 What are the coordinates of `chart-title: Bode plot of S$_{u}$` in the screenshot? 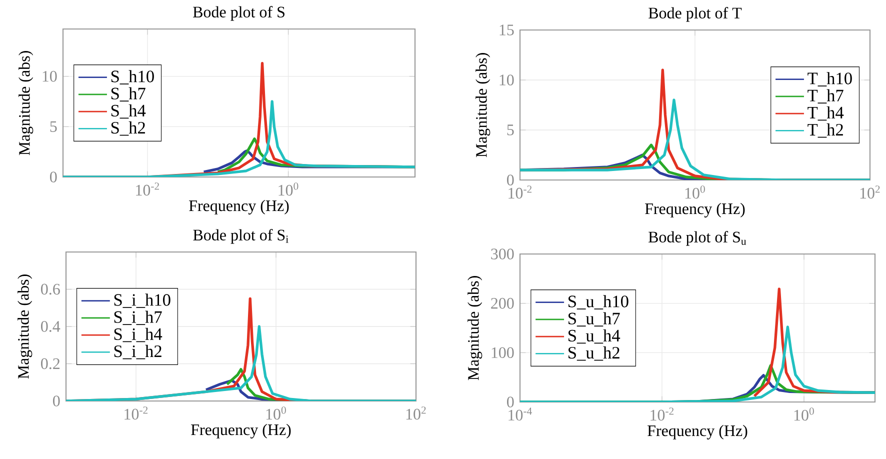 It's located at (697, 238).